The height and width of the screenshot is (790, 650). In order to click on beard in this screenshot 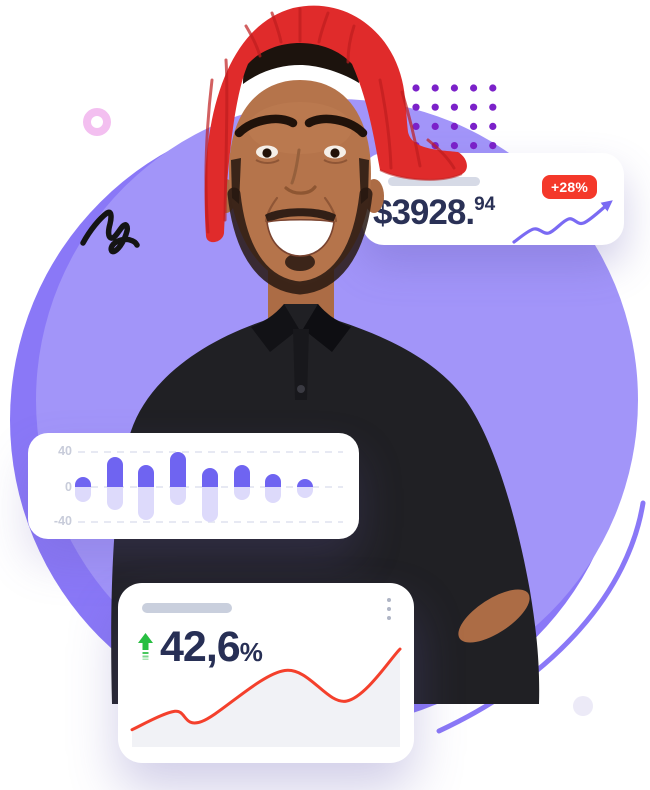, I will do `click(300, 241)`.